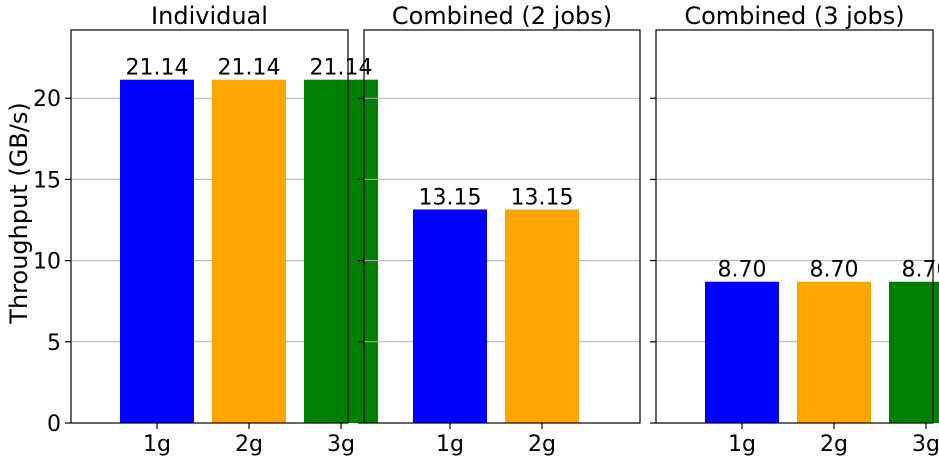 This screenshot has width=939, height=457. I want to click on panel-title: Combined (3 jobs), so click(794, 16).